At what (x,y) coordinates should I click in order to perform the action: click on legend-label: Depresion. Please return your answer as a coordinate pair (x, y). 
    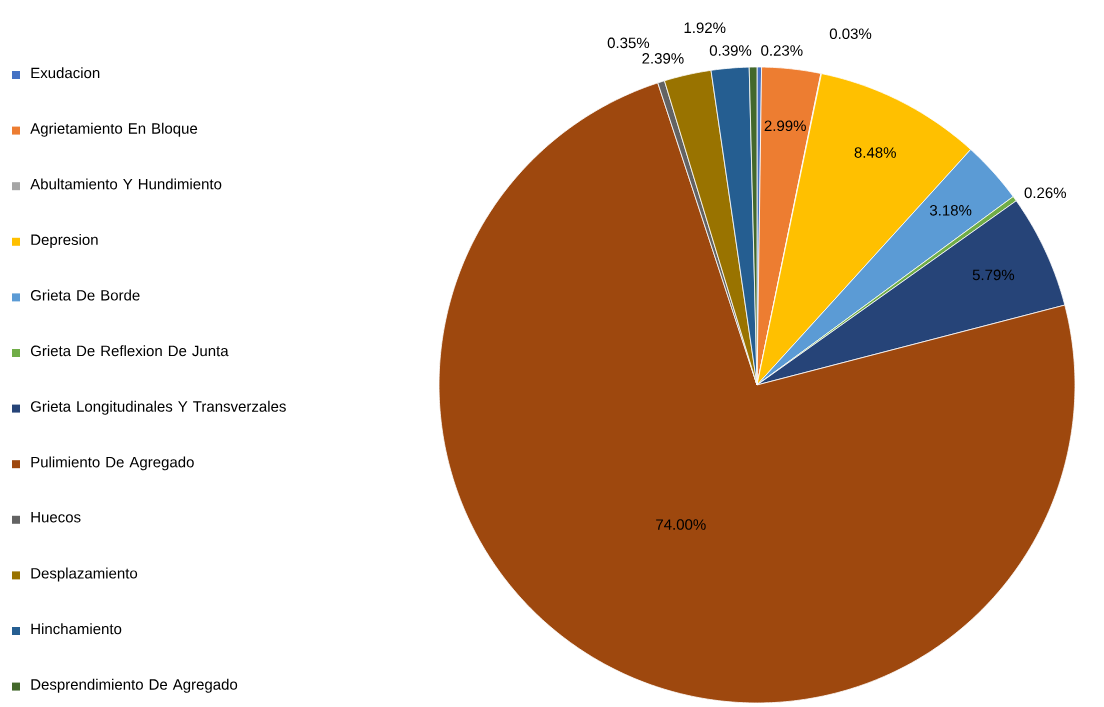
    Looking at the image, I should click on (64, 240).